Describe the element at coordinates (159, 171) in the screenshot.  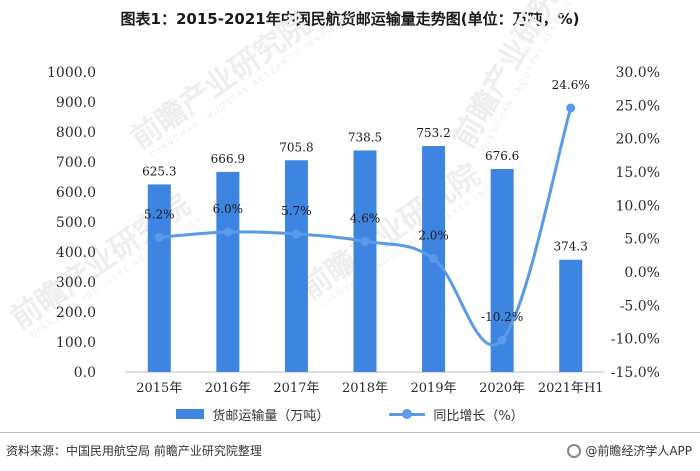
I see `bar-value-label: 625.3` at that location.